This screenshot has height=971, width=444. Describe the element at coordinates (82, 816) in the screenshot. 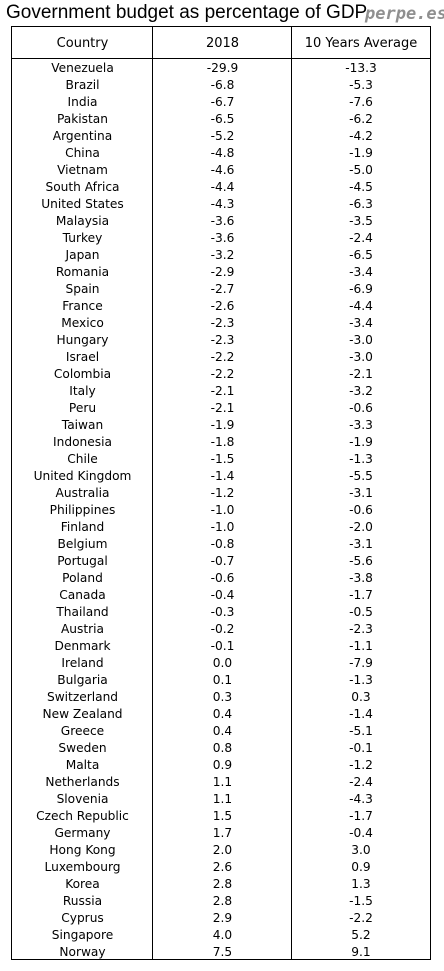

I see `country-cell: Czech Republic` at that location.